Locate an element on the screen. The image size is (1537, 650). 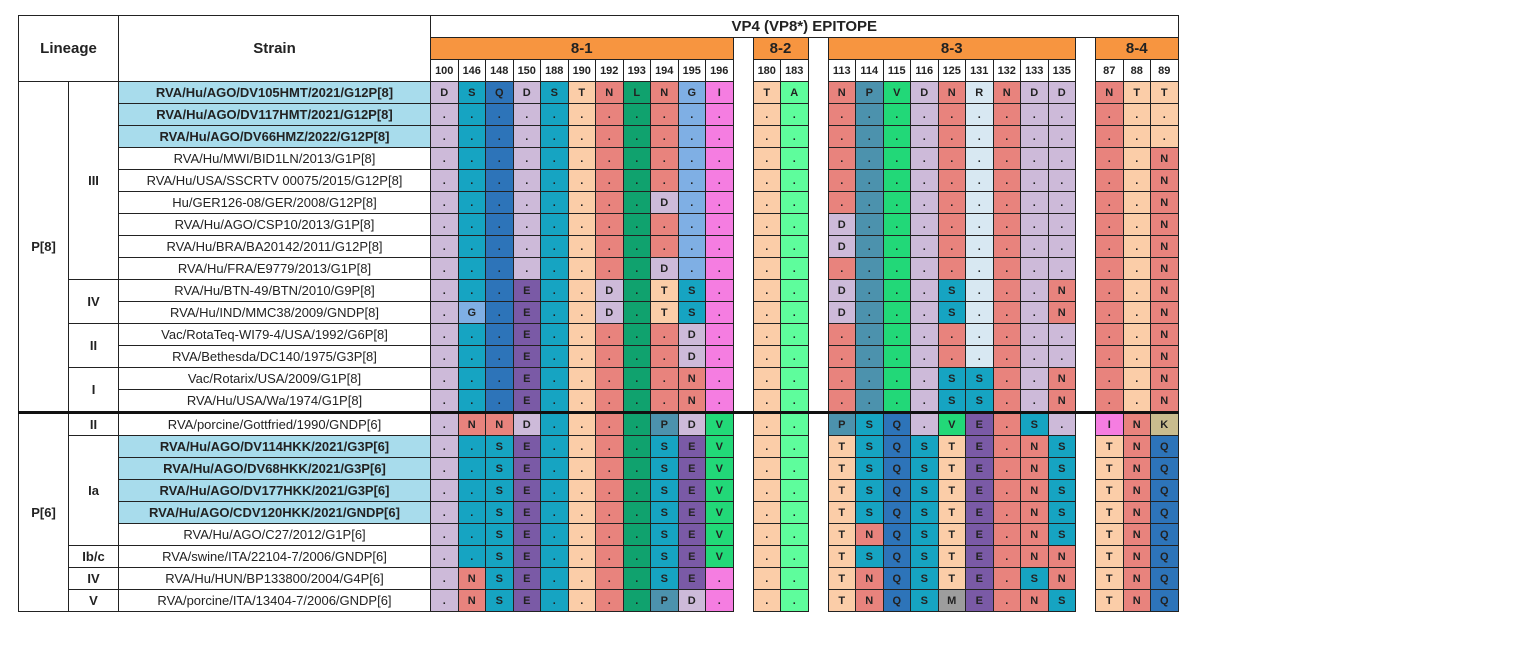
position-87: 87 is located at coordinates (1109, 70).